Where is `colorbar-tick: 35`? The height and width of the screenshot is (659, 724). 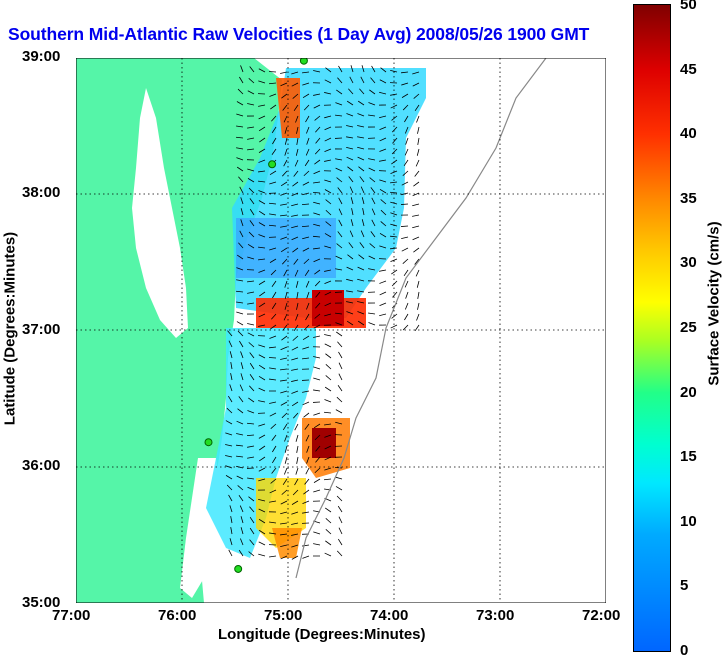
colorbar-tick: 35 is located at coordinates (688, 198).